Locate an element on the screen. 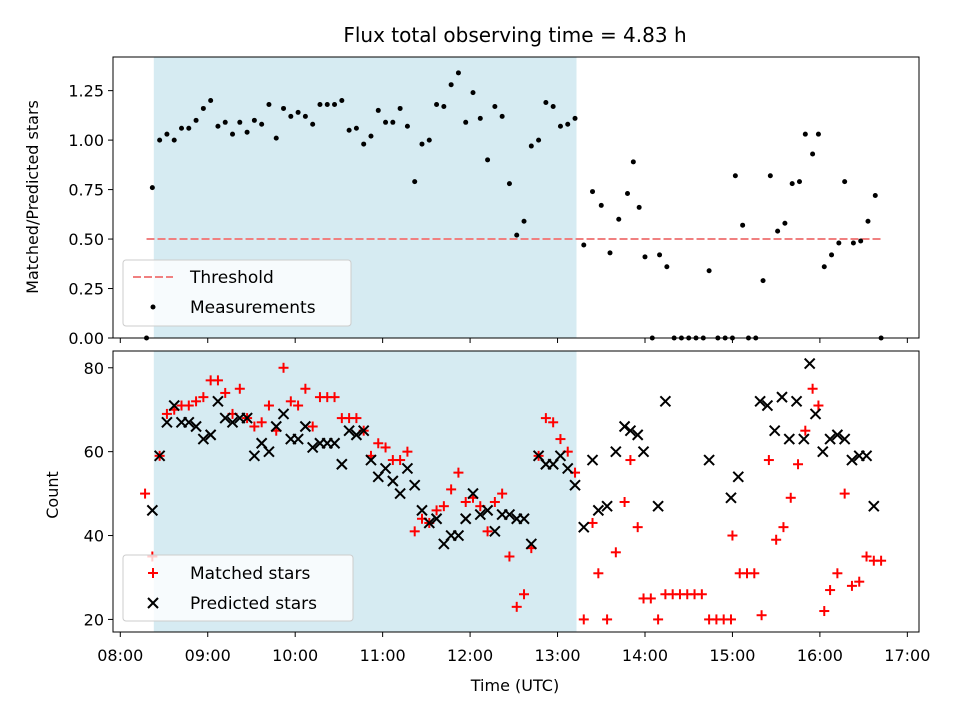  predicted-legend-marker is located at coordinates (153, 603).